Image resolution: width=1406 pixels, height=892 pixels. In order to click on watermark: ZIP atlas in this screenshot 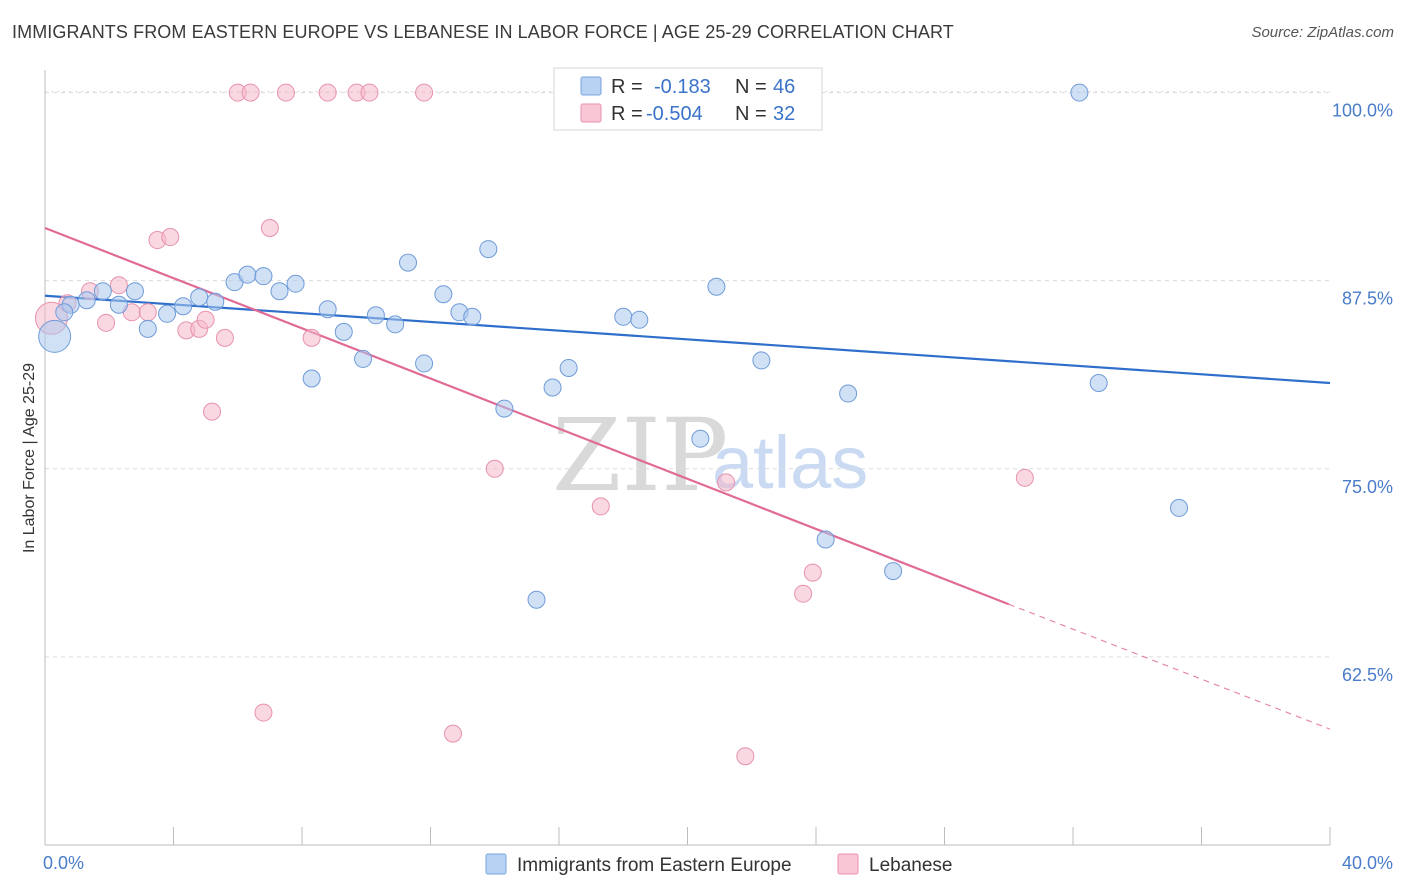, I will do `click(710, 455)`.